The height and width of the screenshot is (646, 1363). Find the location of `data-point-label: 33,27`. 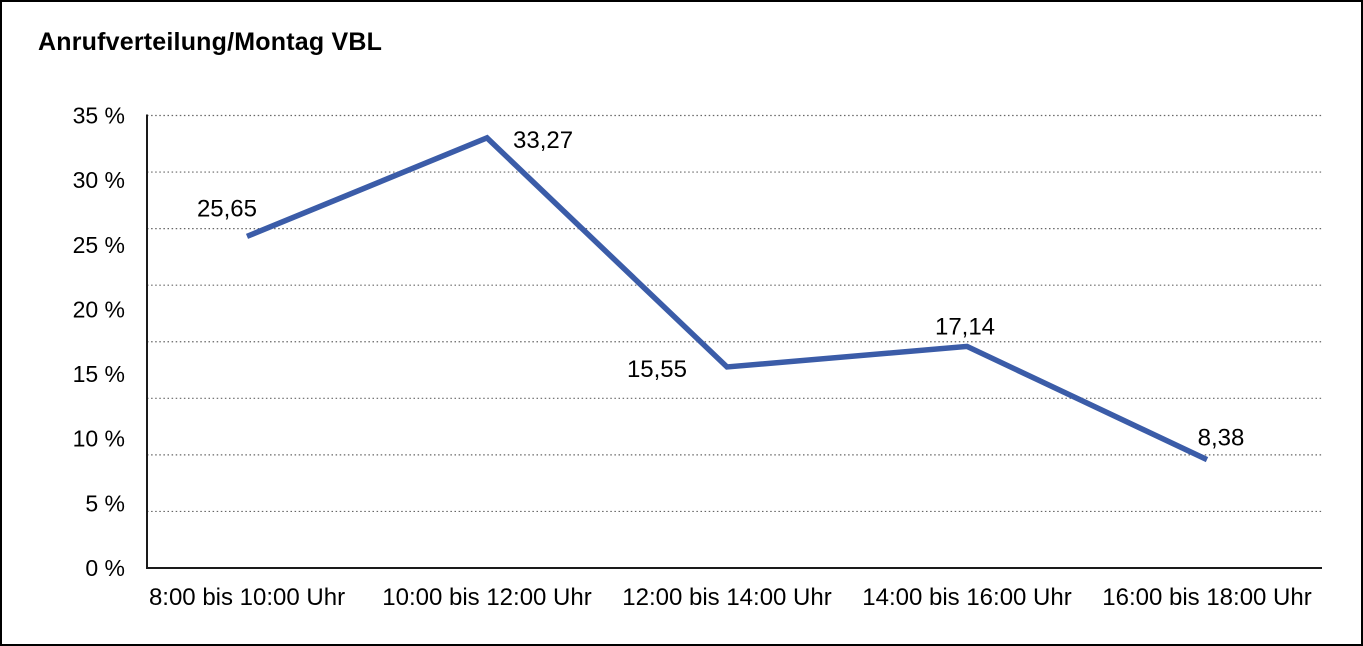

data-point-label: 33,27 is located at coordinates (543, 140).